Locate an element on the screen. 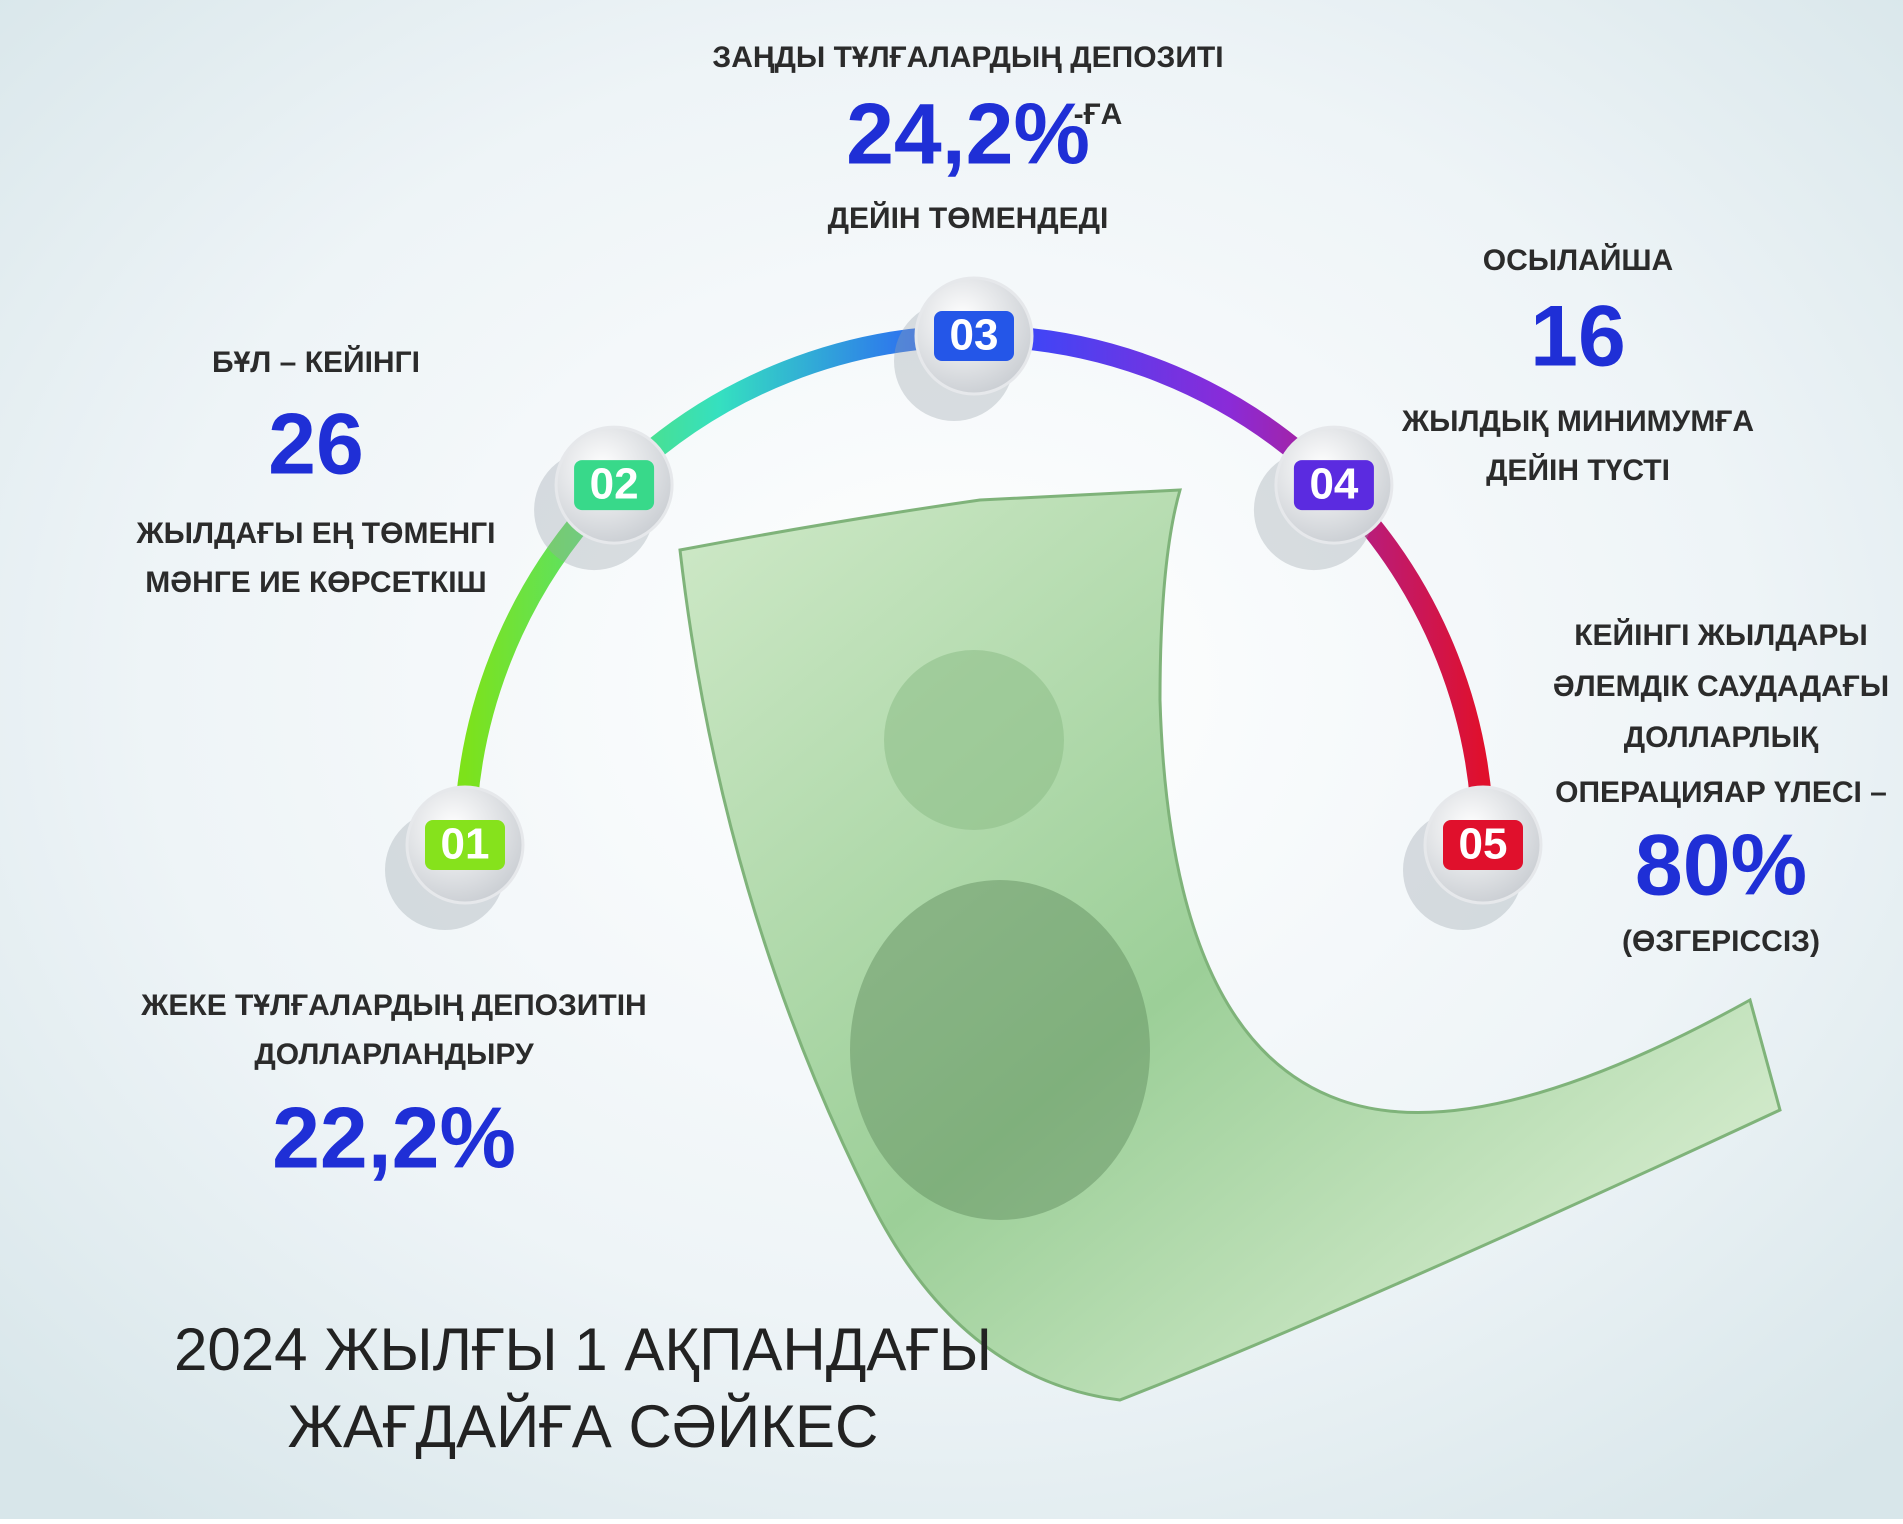 This screenshot has height=1524, width=1903. item-figure: 80% is located at coordinates (1721, 866).